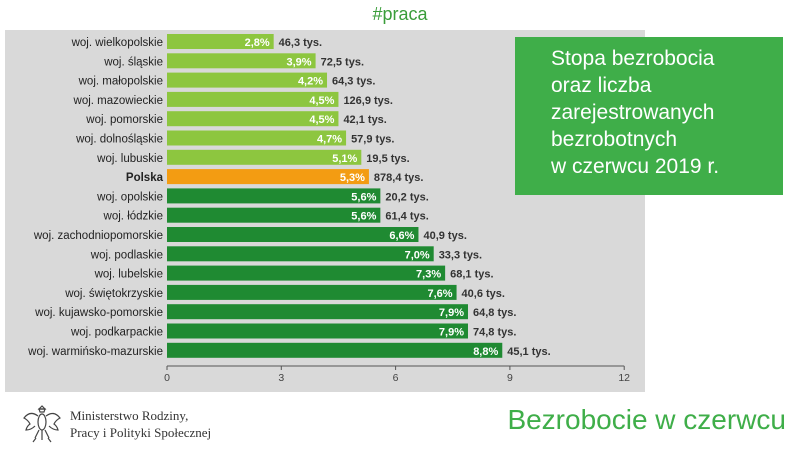  Describe the element at coordinates (129, 197) in the screenshot. I see `category-label: woj. opolskie` at that location.